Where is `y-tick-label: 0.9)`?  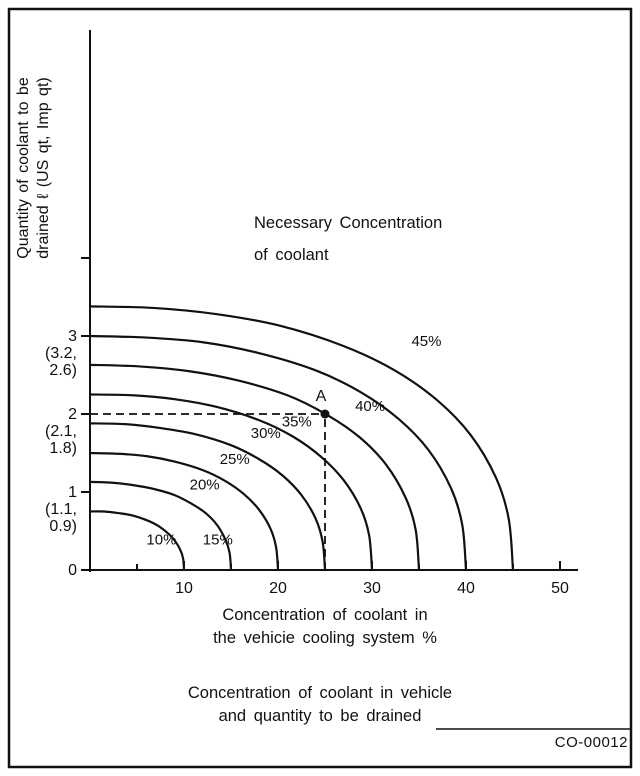
y-tick-label: 0.9) is located at coordinates (63, 526).